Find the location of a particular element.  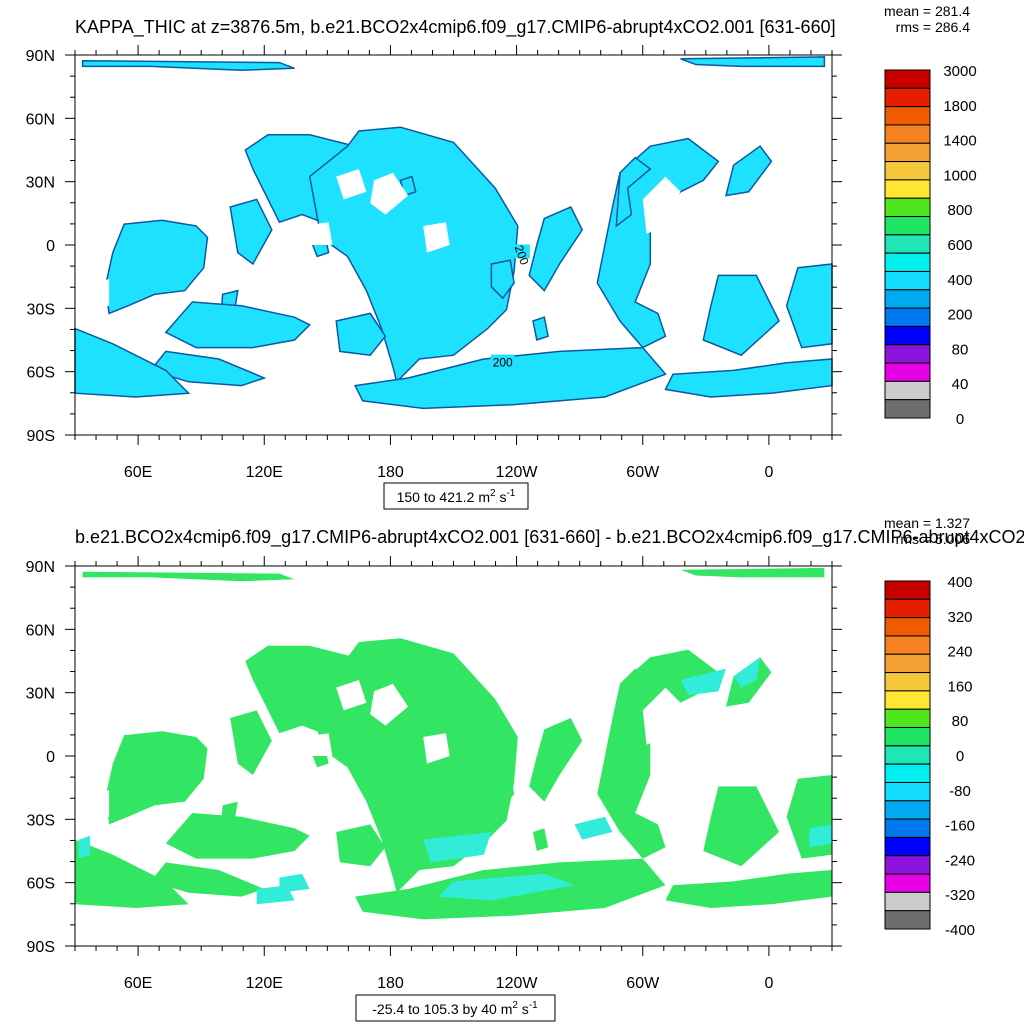

colorbar-label: 40 is located at coordinates (960, 384).